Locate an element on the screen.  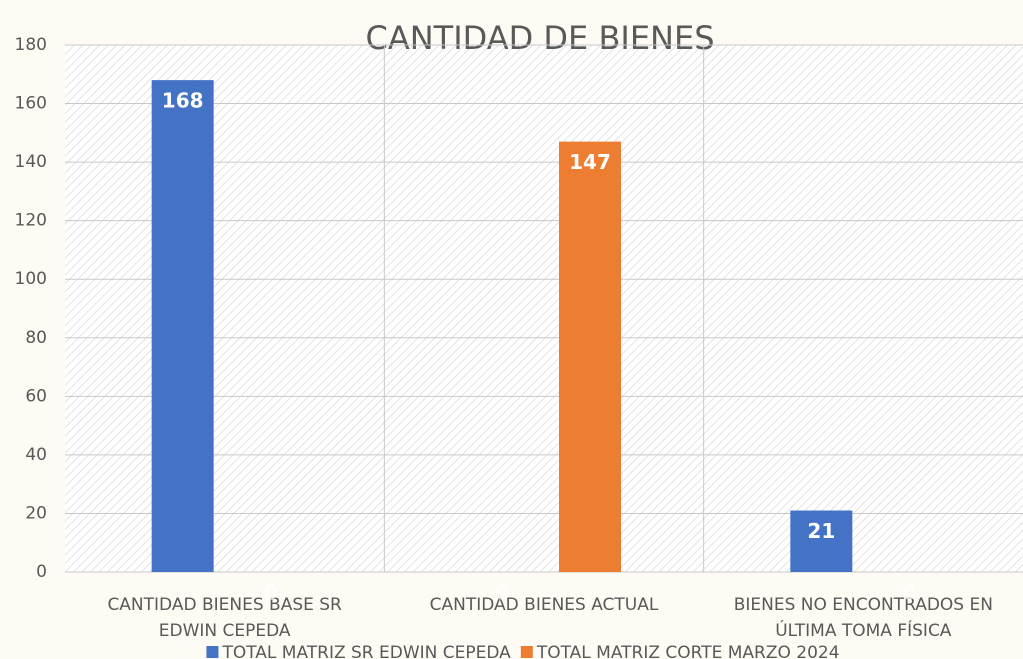
x-tick-label: CANTIDAD BIENES BASE SR EDWIN CEPEDA is located at coordinates (224, 618).